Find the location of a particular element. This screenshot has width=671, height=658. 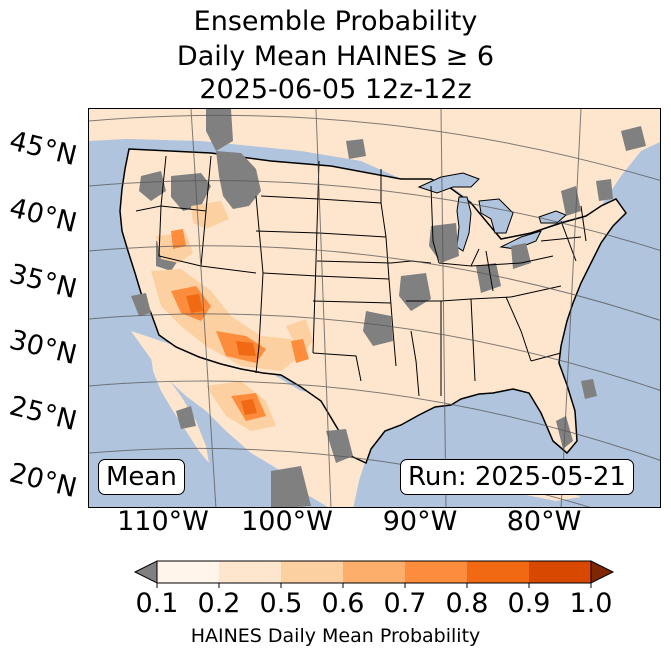

lake-superior is located at coordinates (448, 183).